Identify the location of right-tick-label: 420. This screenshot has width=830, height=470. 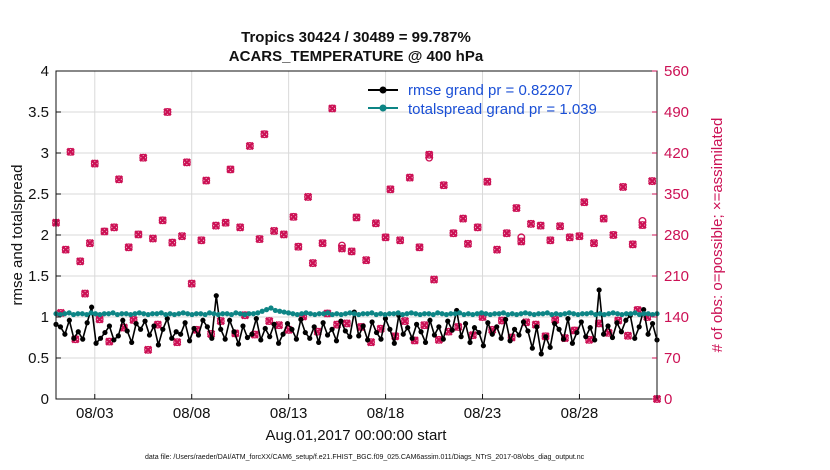
(676, 153).